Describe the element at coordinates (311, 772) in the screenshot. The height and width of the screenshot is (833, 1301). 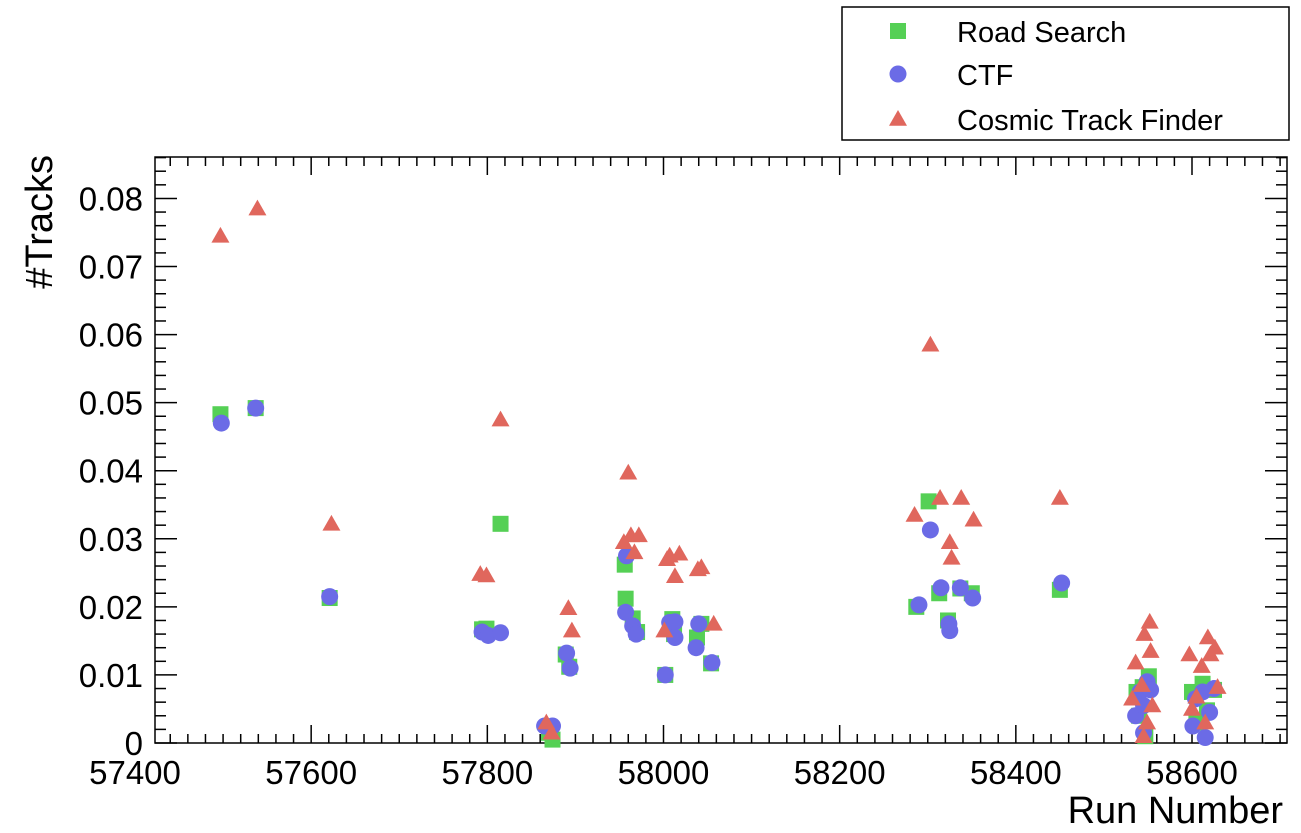
I see `x-tick-label: 57600` at that location.